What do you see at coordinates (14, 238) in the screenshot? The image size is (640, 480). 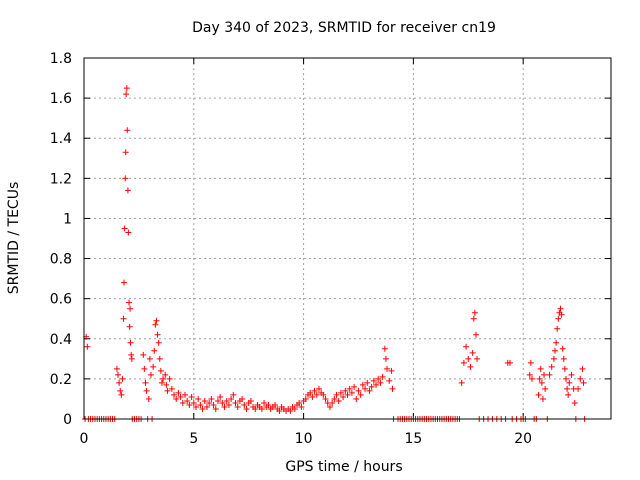 I see `y-axis-label: SRMTID / TECUs` at bounding box center [14, 238].